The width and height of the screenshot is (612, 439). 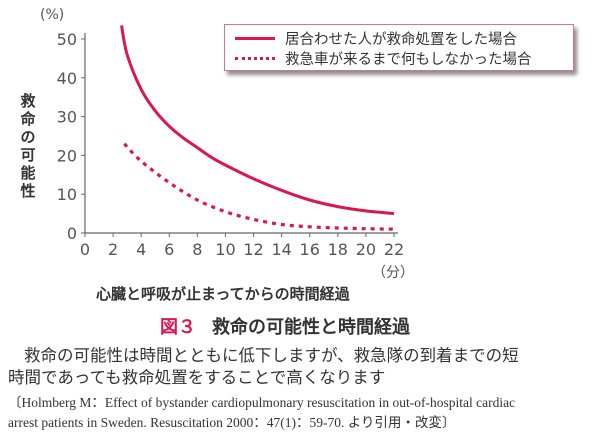 I want to click on figure-caption-title: 図３ 救命の可能性と時間経過, so click(x=285, y=326).